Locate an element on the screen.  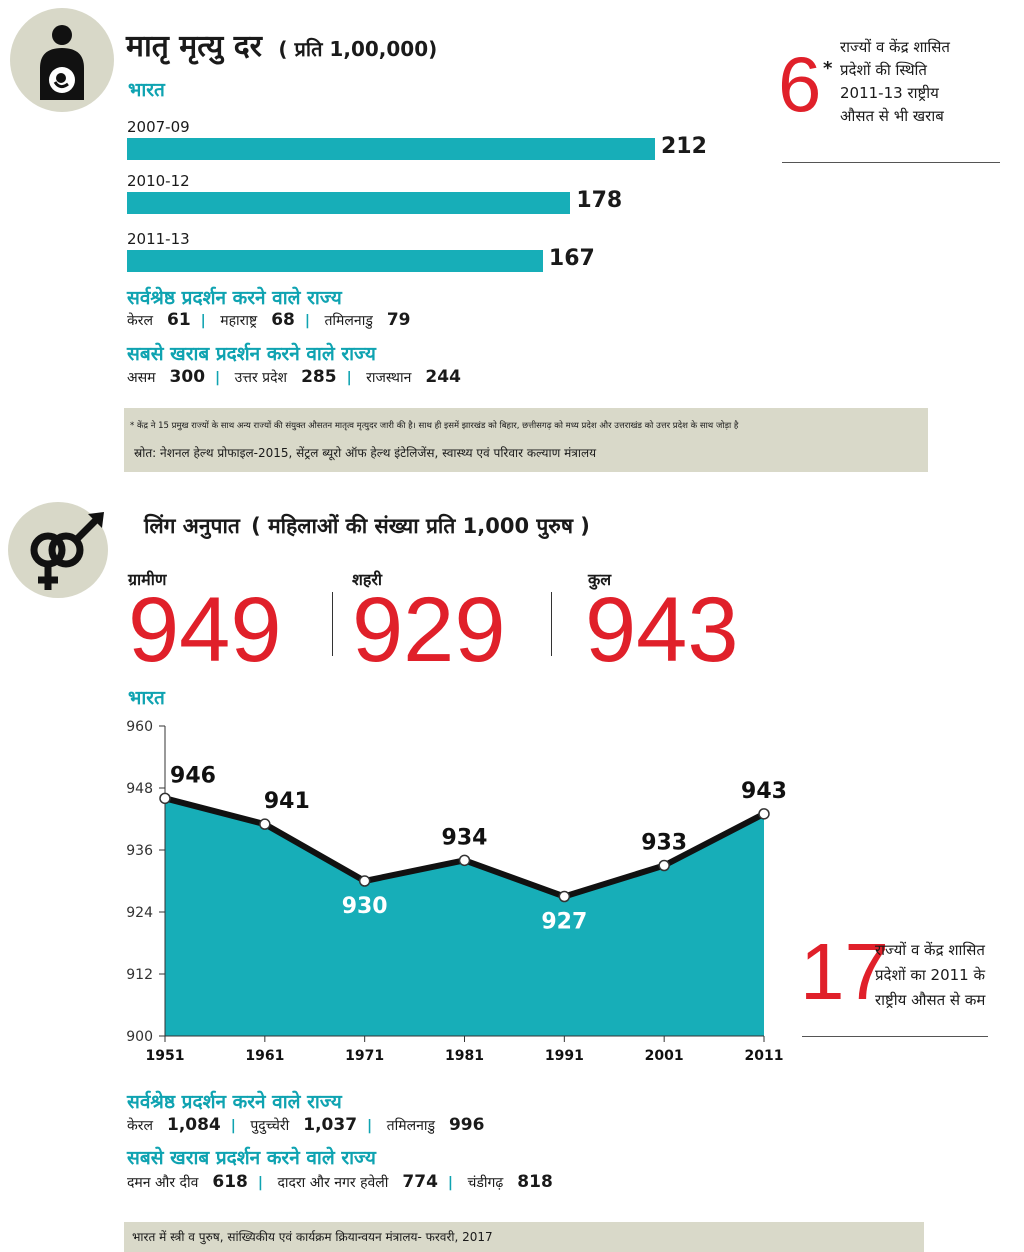
rural-label: ग्रामीण is located at coordinates (147, 579).